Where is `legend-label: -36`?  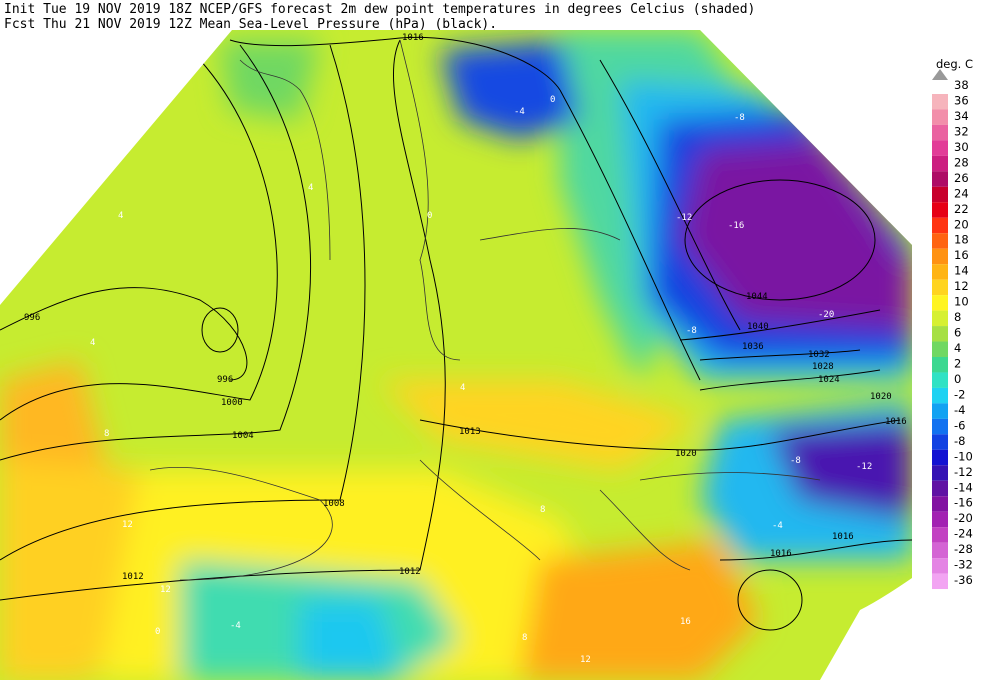 legend-label: -36 is located at coordinates (963, 580).